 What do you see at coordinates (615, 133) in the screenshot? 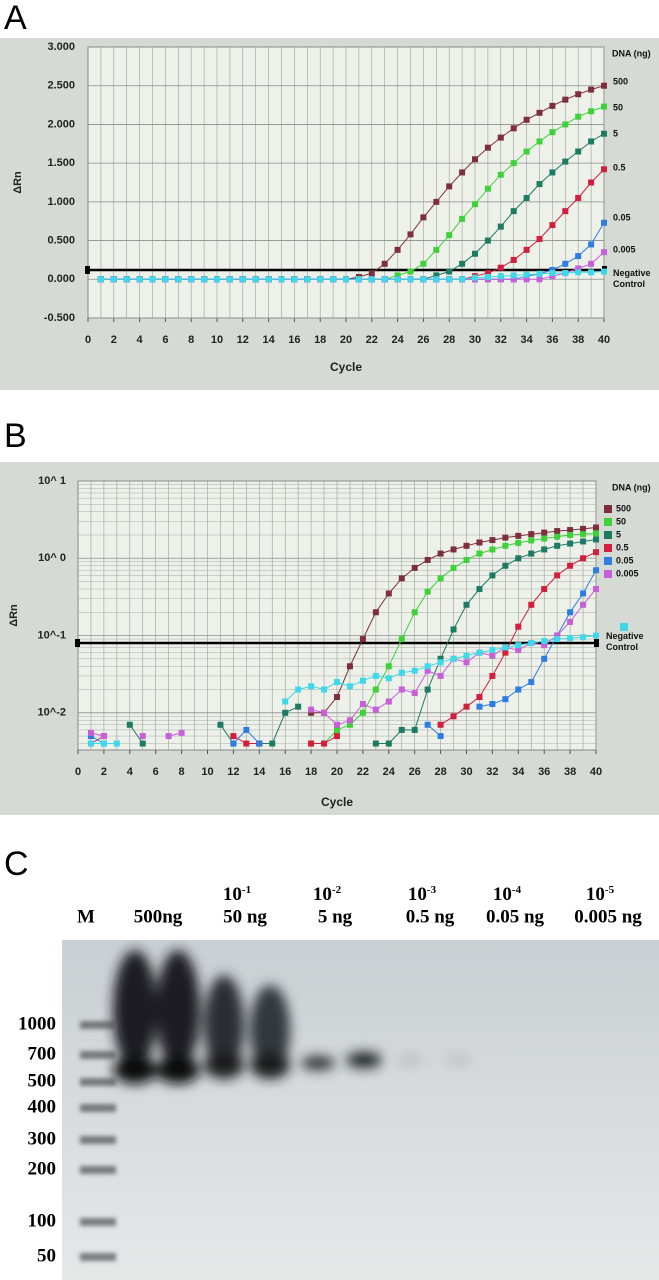
I see `legend-label: 5` at bounding box center [615, 133].